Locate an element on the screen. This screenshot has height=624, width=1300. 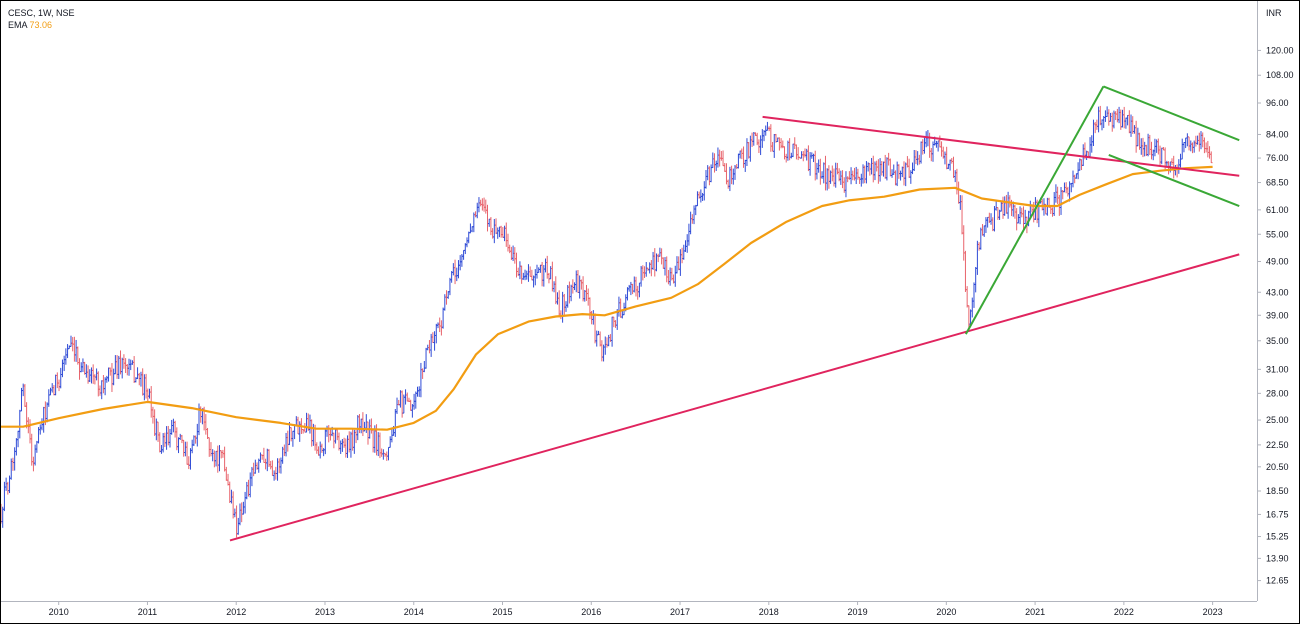
x-tick-label: 2021 is located at coordinates (1035, 612).